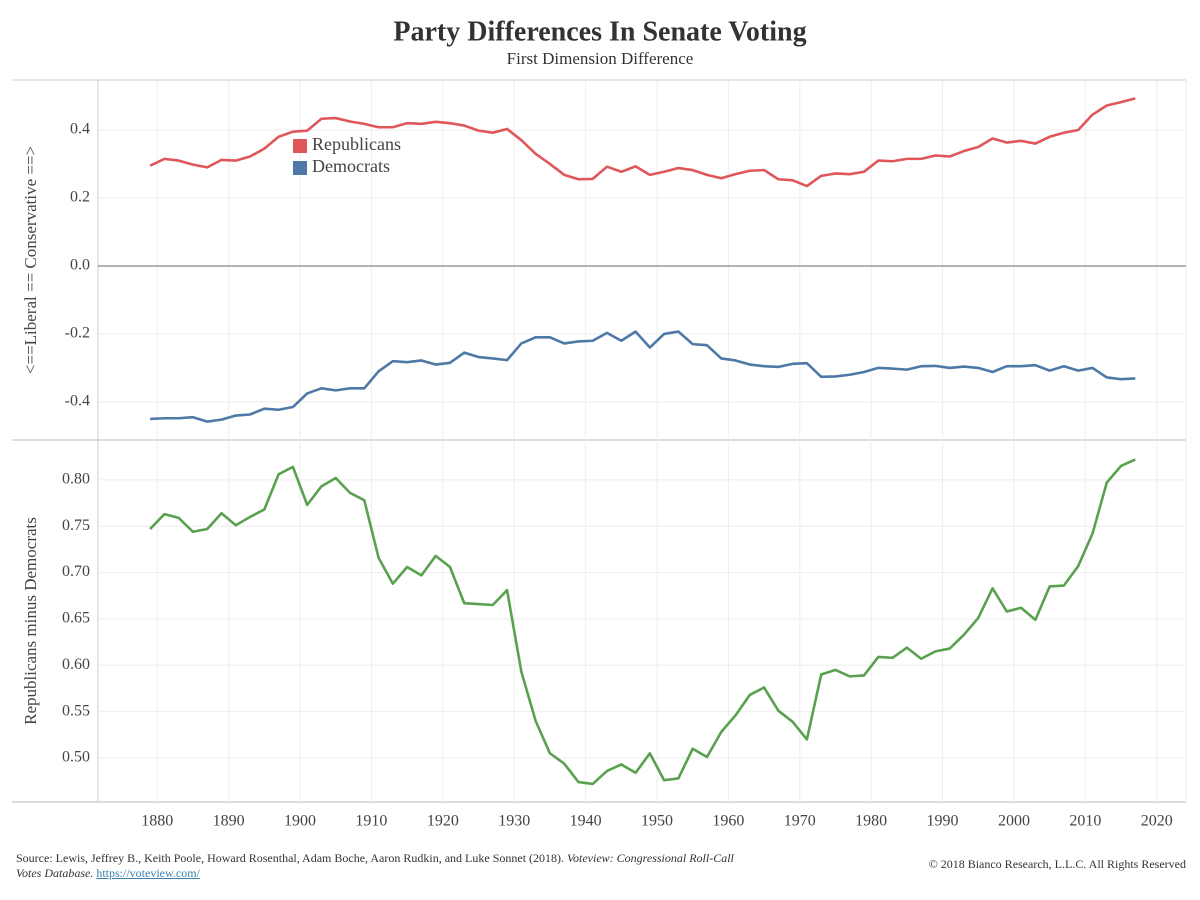 The height and width of the screenshot is (900, 1200). Describe the element at coordinates (728, 821) in the screenshot. I see `x-tick-label: 1960` at that location.